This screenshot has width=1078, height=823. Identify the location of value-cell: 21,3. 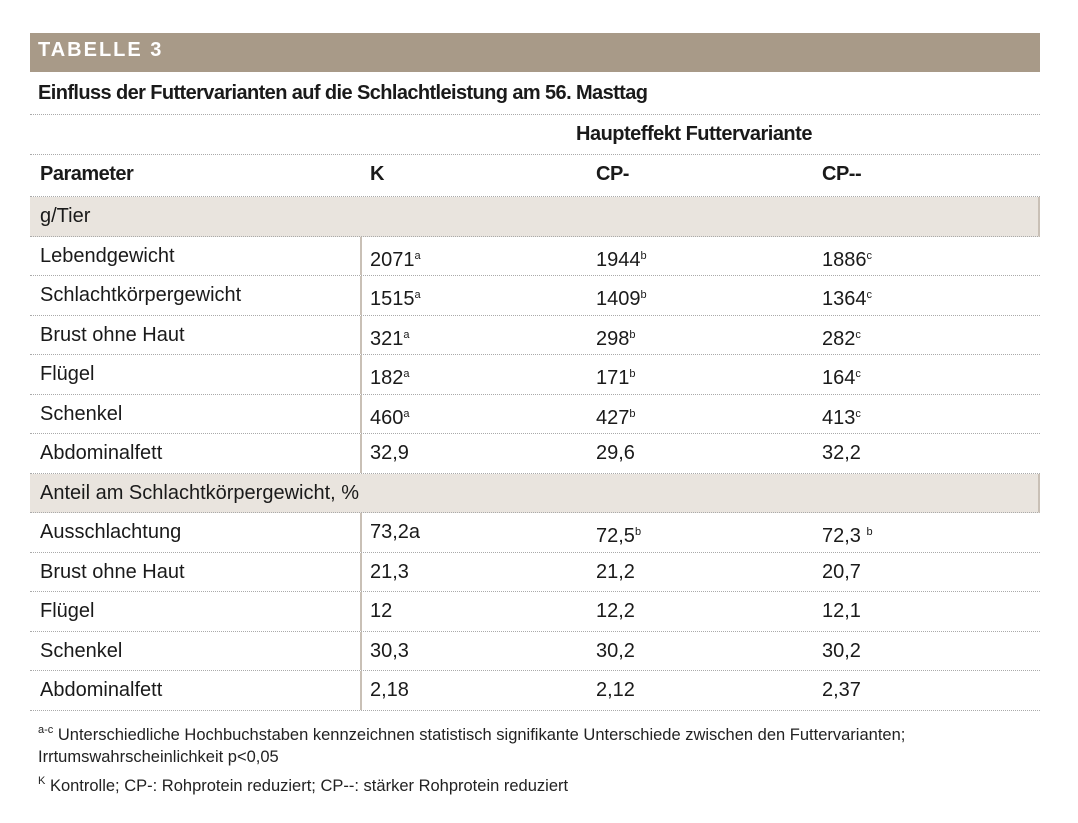
(389, 571).